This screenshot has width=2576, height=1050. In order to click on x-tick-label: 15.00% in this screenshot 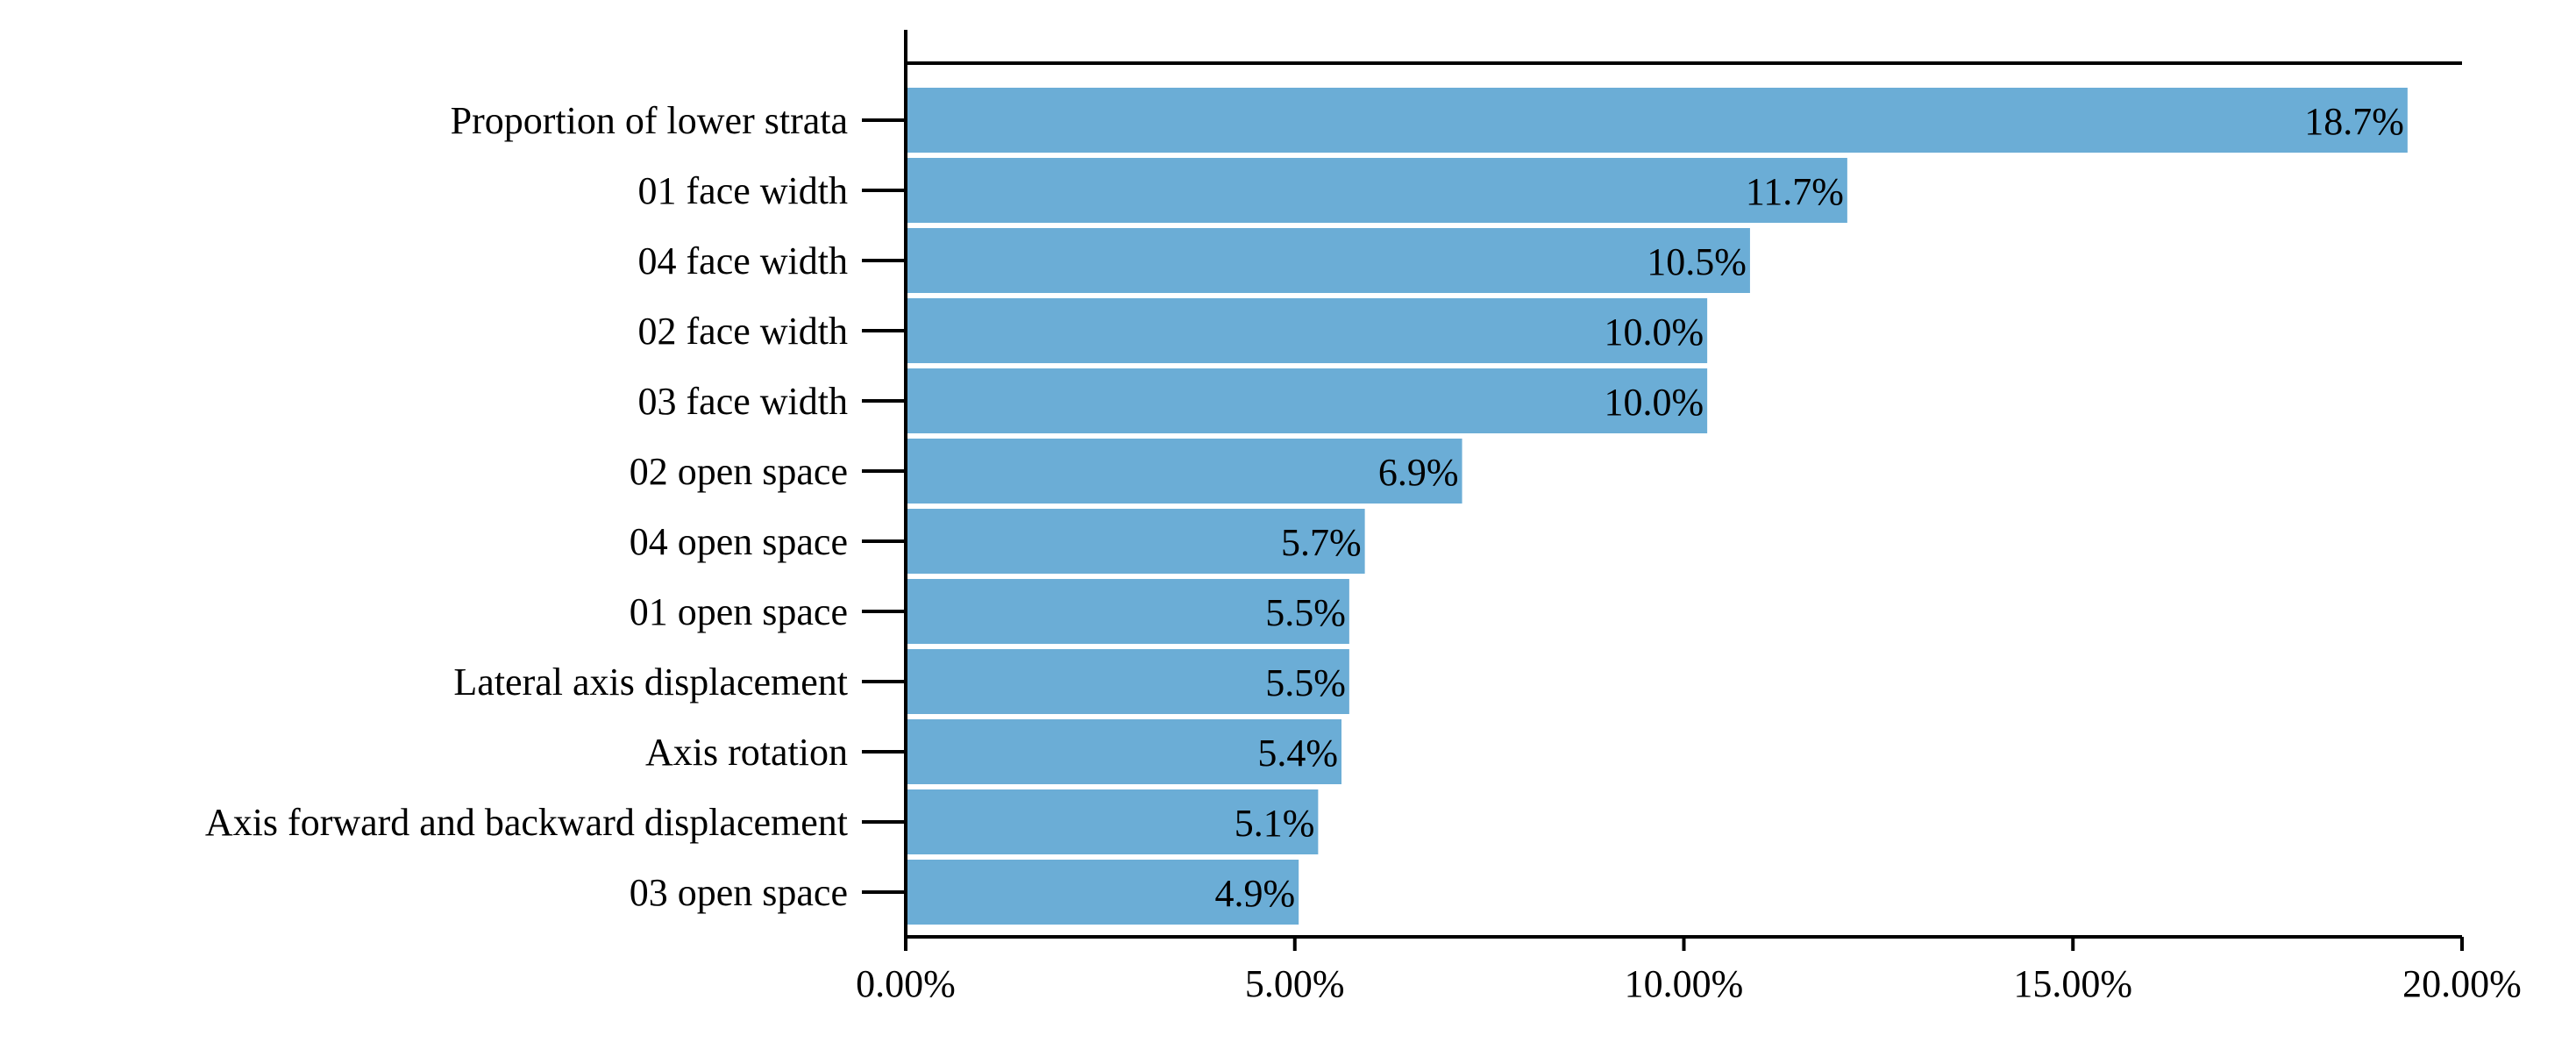, I will do `click(2072, 983)`.